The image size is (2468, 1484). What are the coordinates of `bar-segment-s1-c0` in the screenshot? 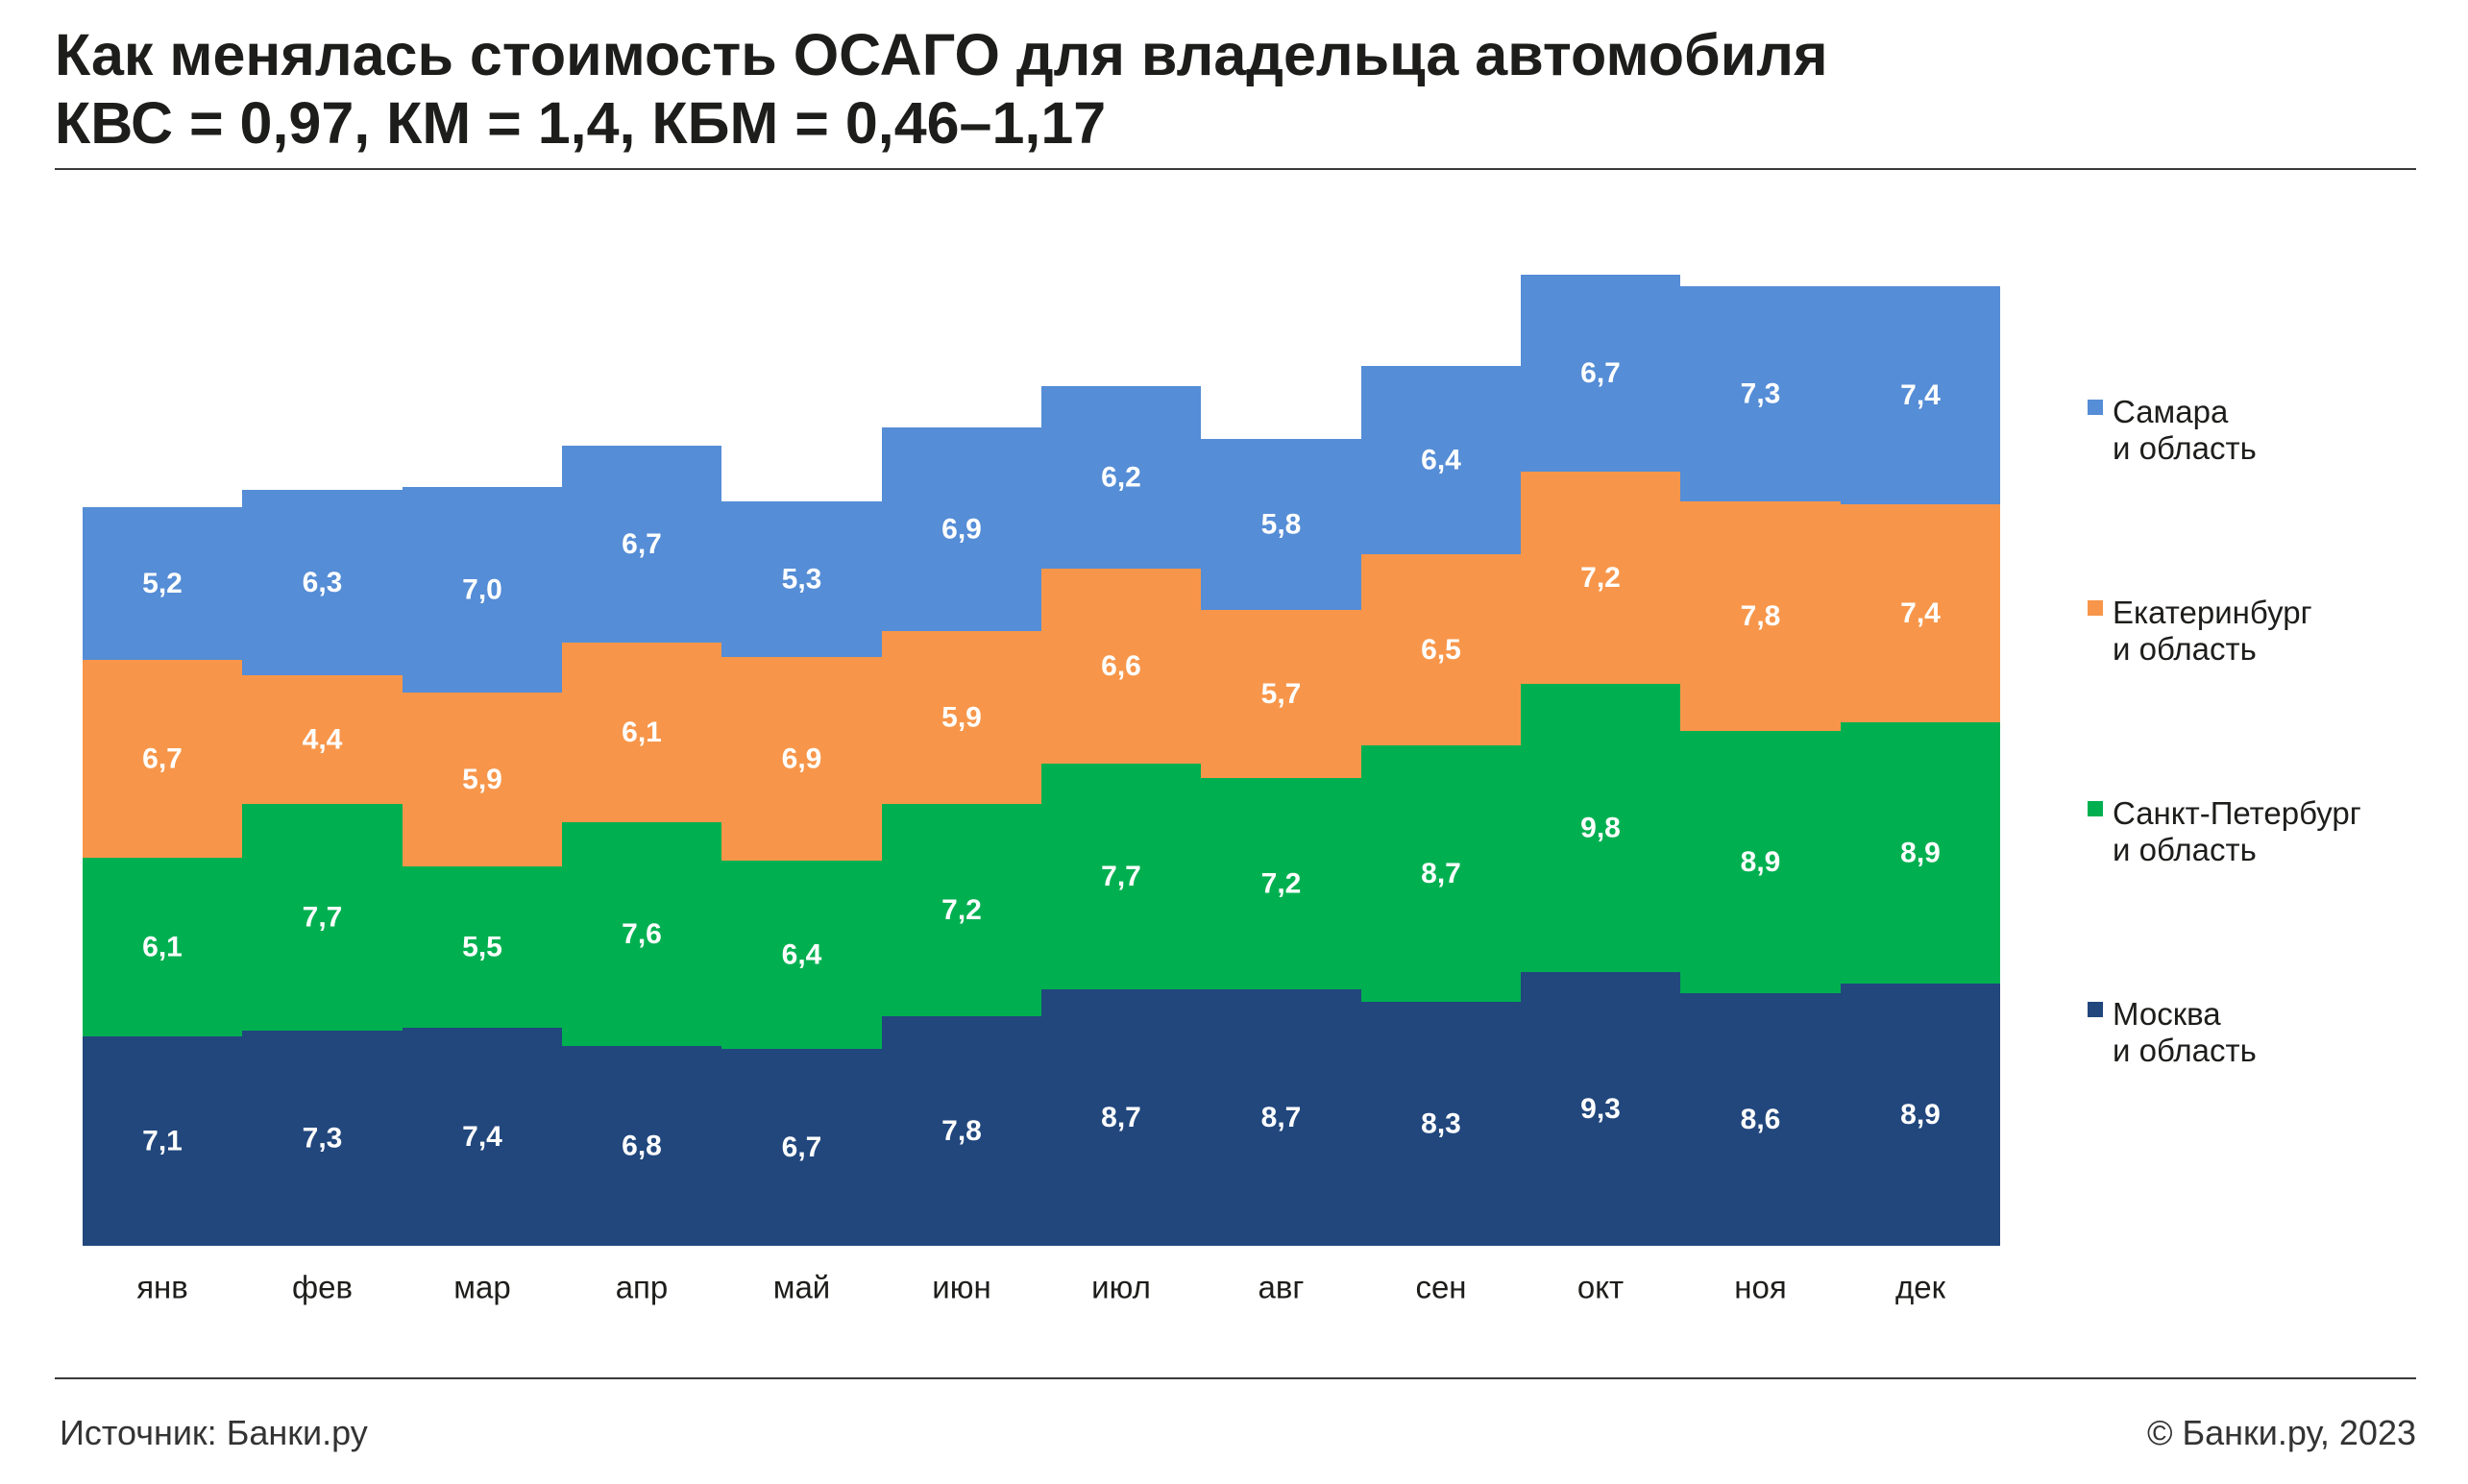 It's located at (163, 947).